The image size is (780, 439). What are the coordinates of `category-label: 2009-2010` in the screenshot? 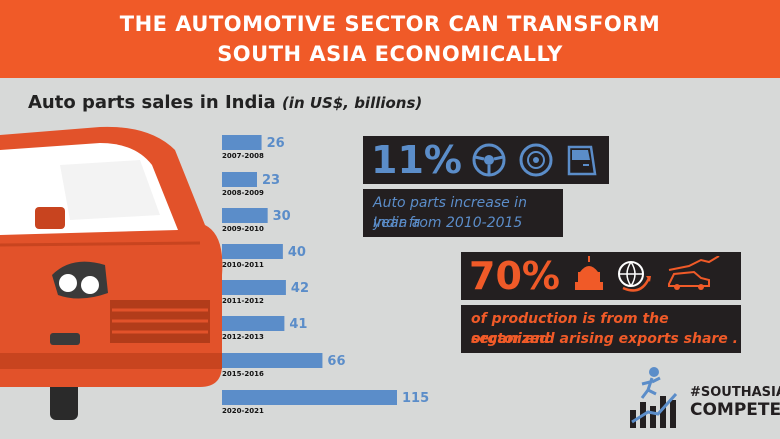 It's located at (243, 229).